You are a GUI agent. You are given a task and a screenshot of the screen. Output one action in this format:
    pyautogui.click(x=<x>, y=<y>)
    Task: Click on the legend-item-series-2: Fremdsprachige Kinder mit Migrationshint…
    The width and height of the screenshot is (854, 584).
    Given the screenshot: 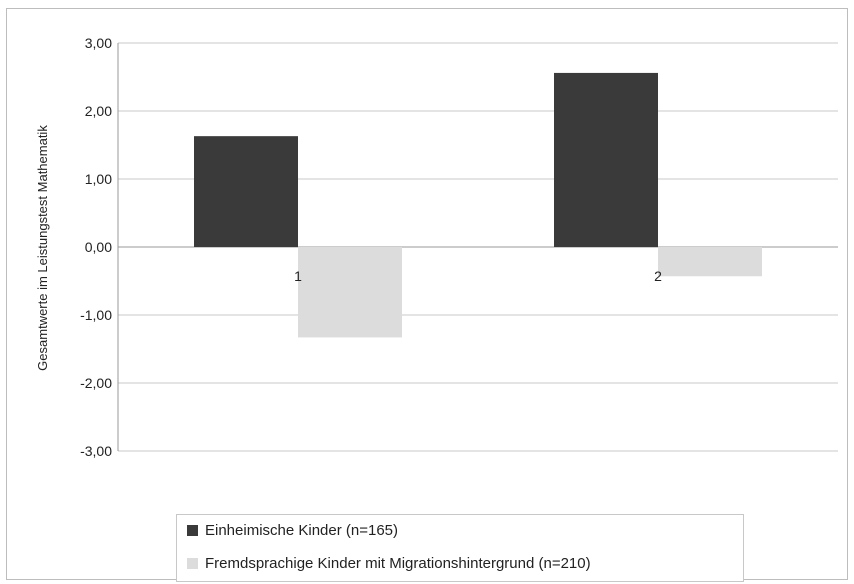 What is the action you would take?
    pyautogui.click(x=389, y=563)
    